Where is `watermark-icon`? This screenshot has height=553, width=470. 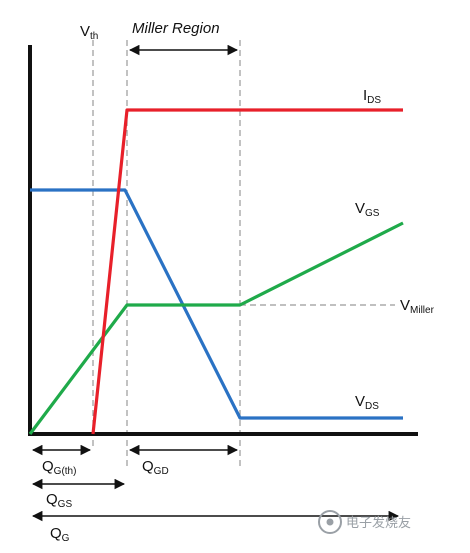 watermark-icon is located at coordinates (330, 522).